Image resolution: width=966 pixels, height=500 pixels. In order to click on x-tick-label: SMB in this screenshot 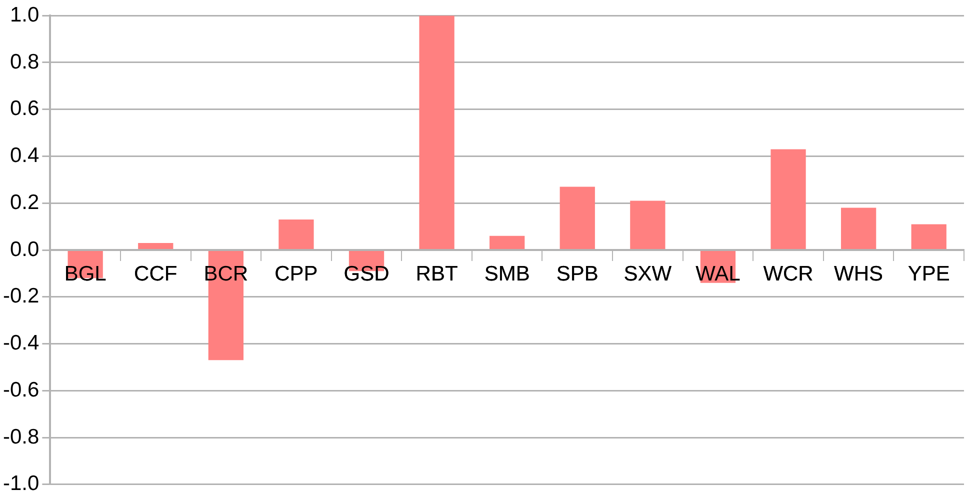, I will do `click(507, 274)`.